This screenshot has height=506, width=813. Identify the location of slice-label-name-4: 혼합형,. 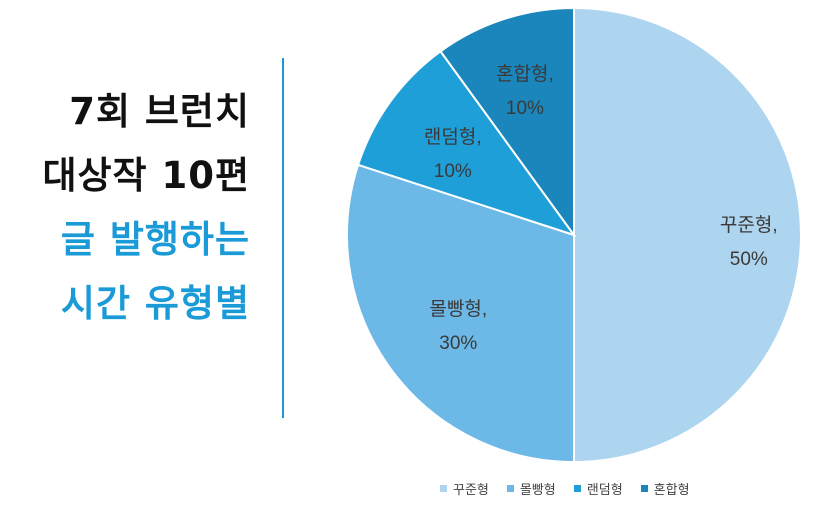
(525, 74).